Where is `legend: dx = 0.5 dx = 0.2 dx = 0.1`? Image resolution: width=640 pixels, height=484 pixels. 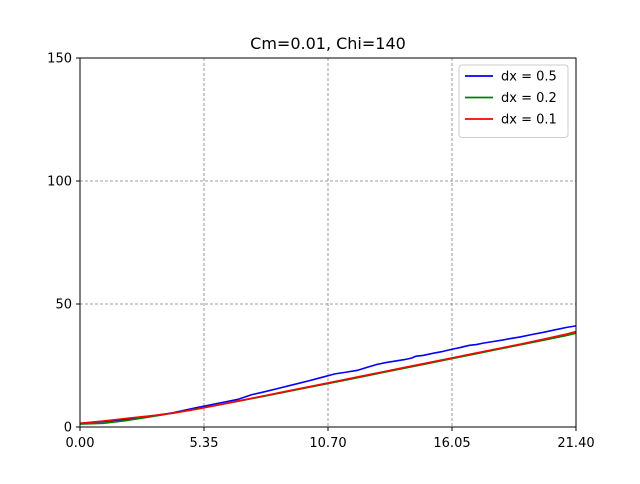 legend: dx = 0.5 dx = 0.2 dx = 0.1 is located at coordinates (513, 101).